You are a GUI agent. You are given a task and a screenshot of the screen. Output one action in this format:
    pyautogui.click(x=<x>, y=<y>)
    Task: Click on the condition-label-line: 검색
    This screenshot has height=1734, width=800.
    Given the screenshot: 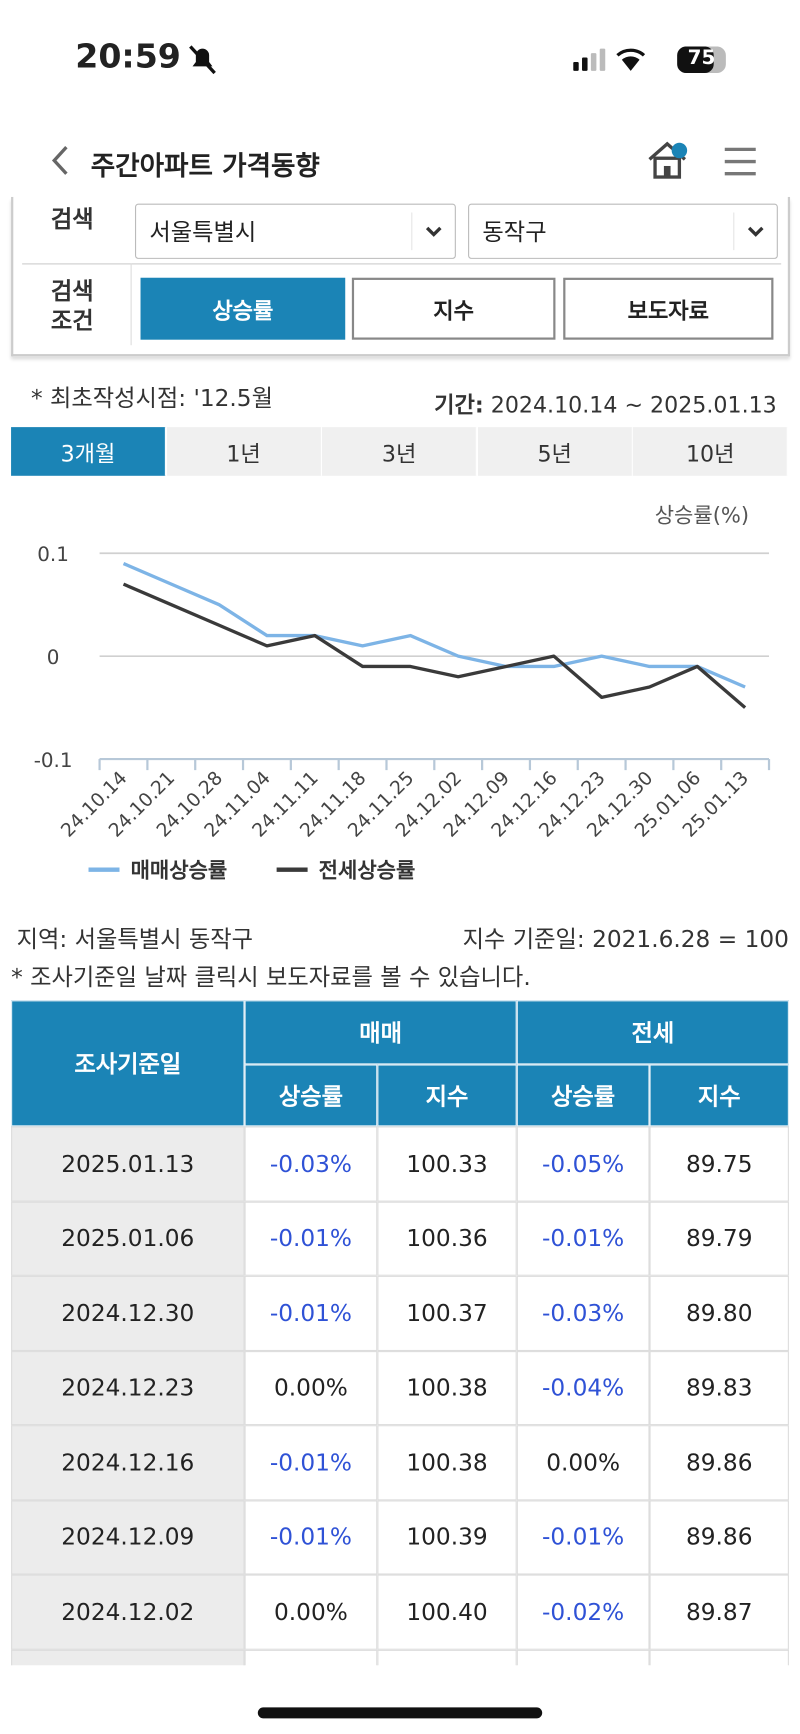 What is the action you would take?
    pyautogui.click(x=72, y=291)
    